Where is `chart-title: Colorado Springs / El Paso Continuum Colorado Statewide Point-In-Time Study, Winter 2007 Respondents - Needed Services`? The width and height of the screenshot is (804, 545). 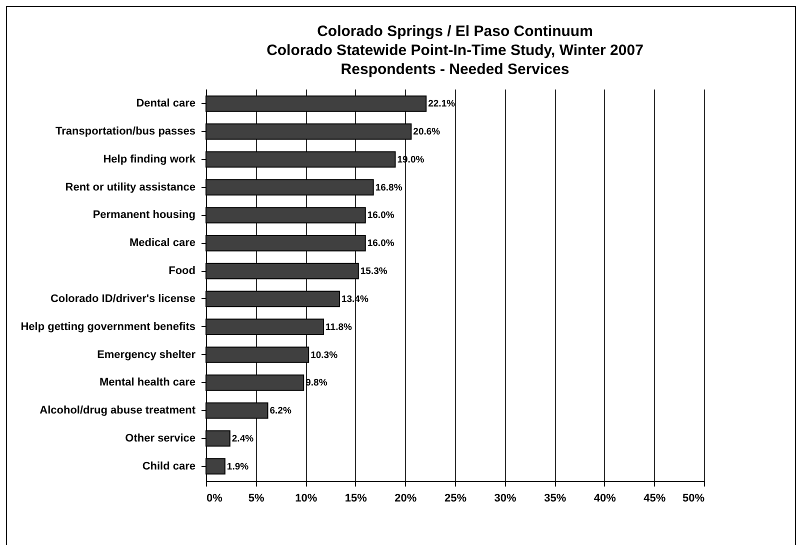 chart-title: Colorado Springs / El Paso Continuum Colorado Statewide Point-In-Time Study, Winter 2007 Respondents - Needed Services is located at coordinates (455, 50).